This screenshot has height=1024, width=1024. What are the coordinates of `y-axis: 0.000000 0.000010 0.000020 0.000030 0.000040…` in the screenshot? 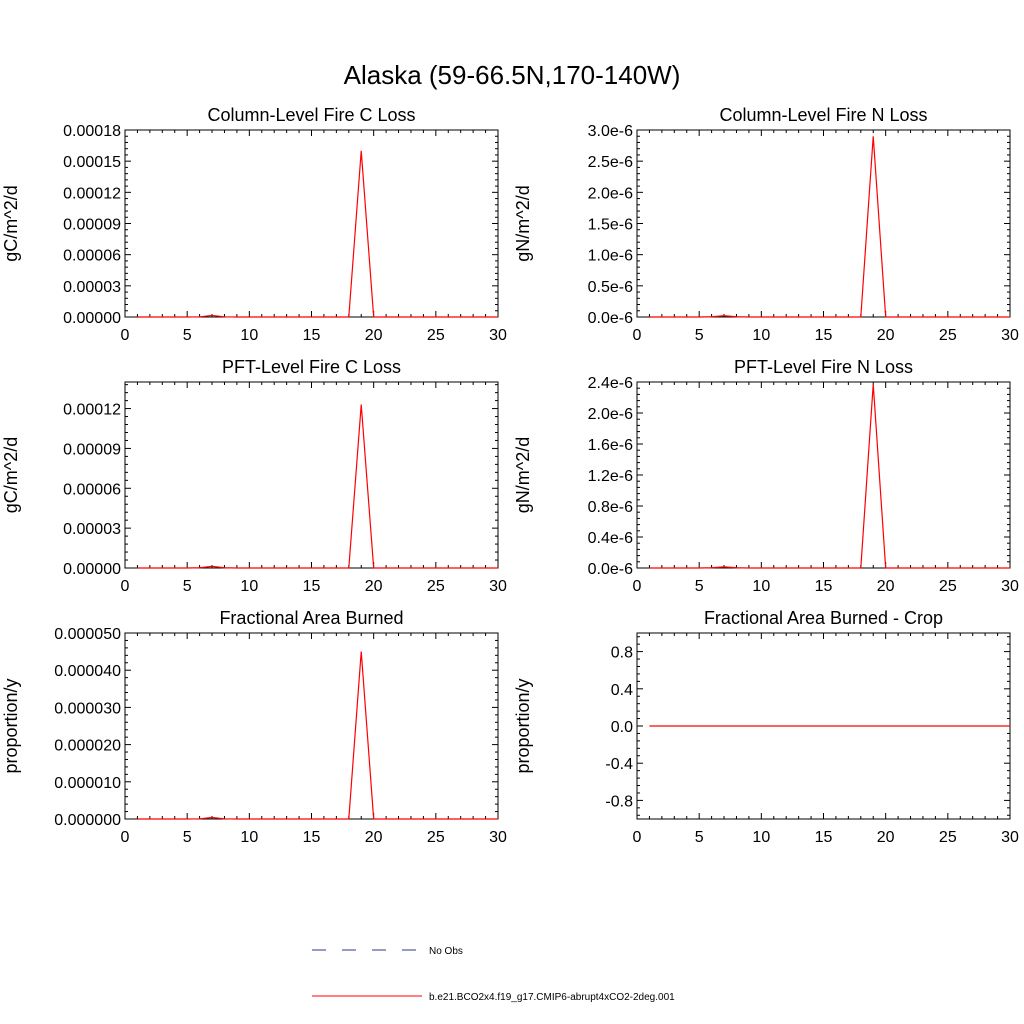 It's located at (276, 727).